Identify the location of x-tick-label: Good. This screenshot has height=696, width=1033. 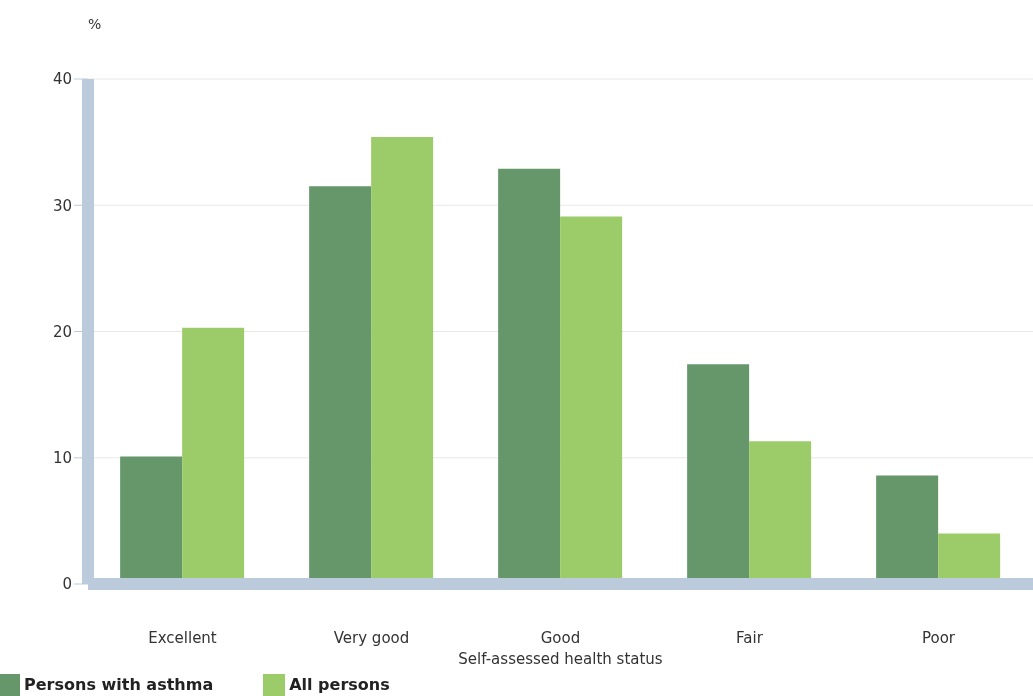
(560, 637).